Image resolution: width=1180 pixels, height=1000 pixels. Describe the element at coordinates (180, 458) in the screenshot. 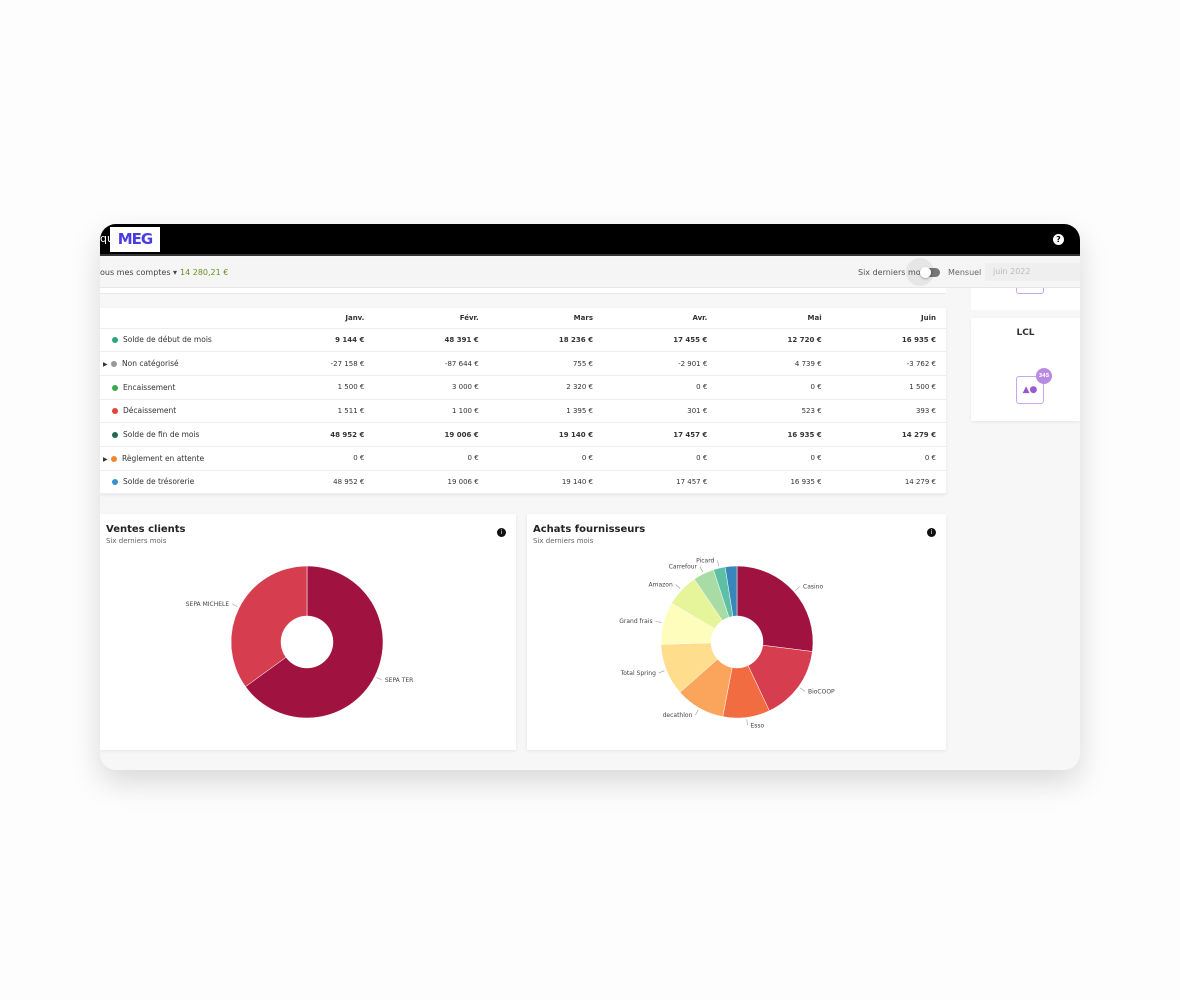

I see `row-label-cell: ▶ Règlement en attente` at that location.